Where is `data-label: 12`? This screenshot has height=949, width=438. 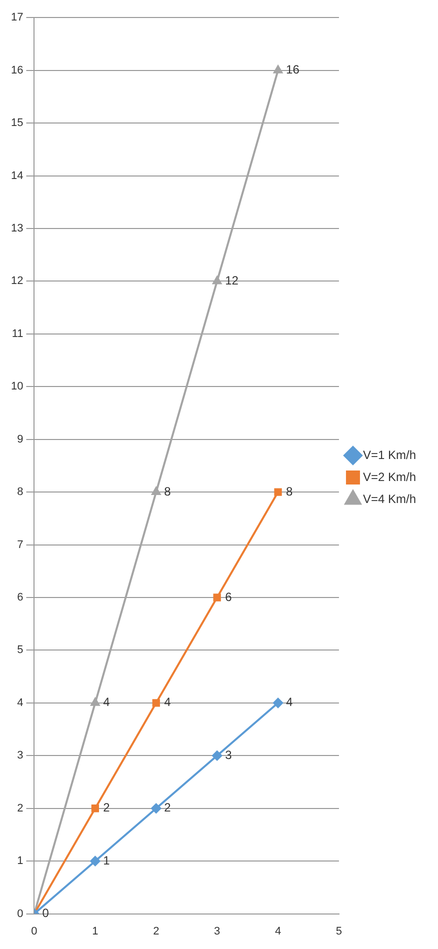 data-label: 12 is located at coordinates (232, 281).